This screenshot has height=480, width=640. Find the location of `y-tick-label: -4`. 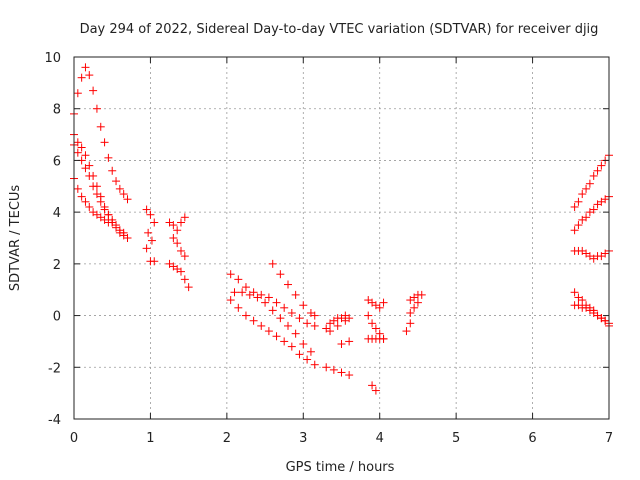

y-tick-label: -4 is located at coordinates (54, 420).